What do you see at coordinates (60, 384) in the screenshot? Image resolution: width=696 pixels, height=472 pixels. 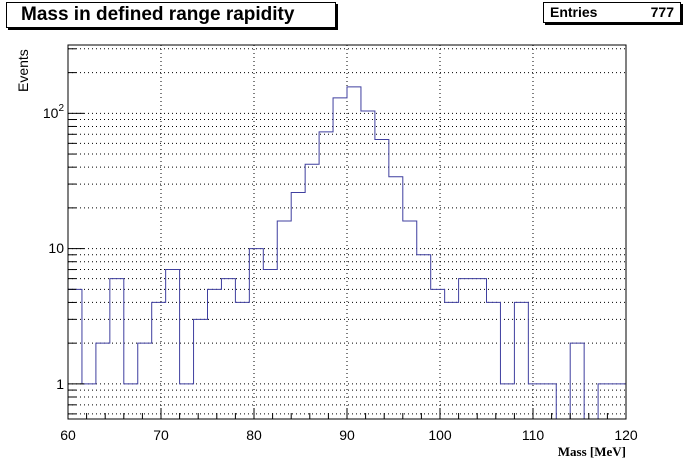 I see `y-tick-label-1: 1` at bounding box center [60, 384].